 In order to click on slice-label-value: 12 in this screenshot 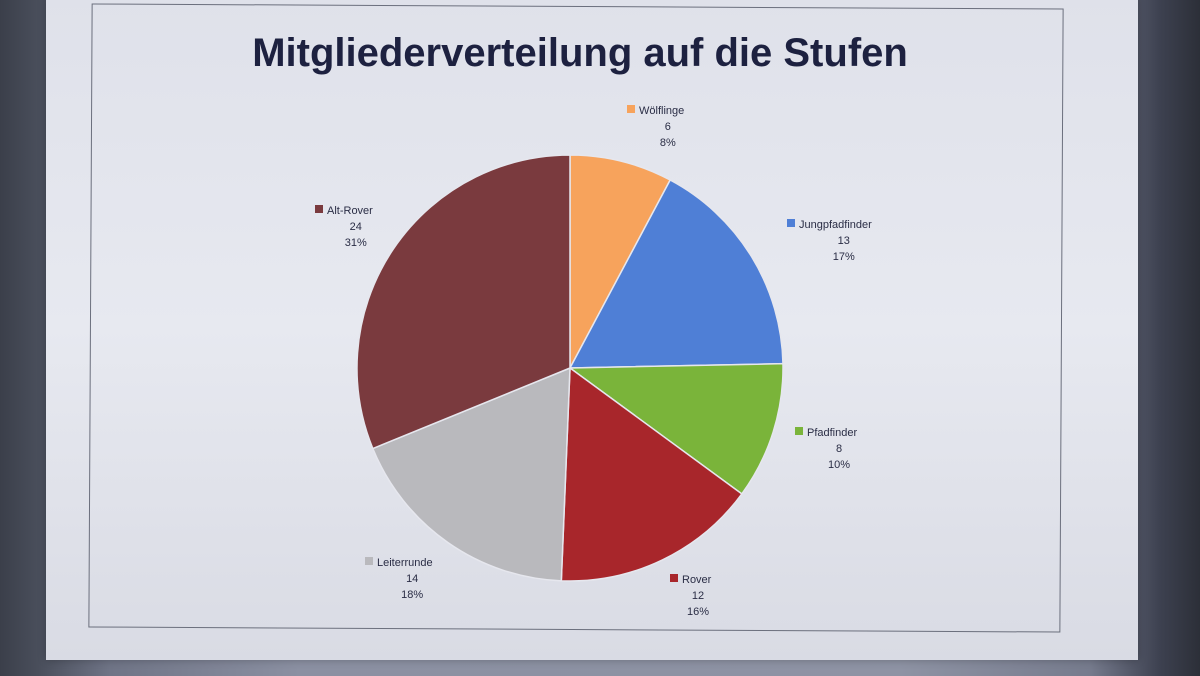, I will do `click(698, 596)`.